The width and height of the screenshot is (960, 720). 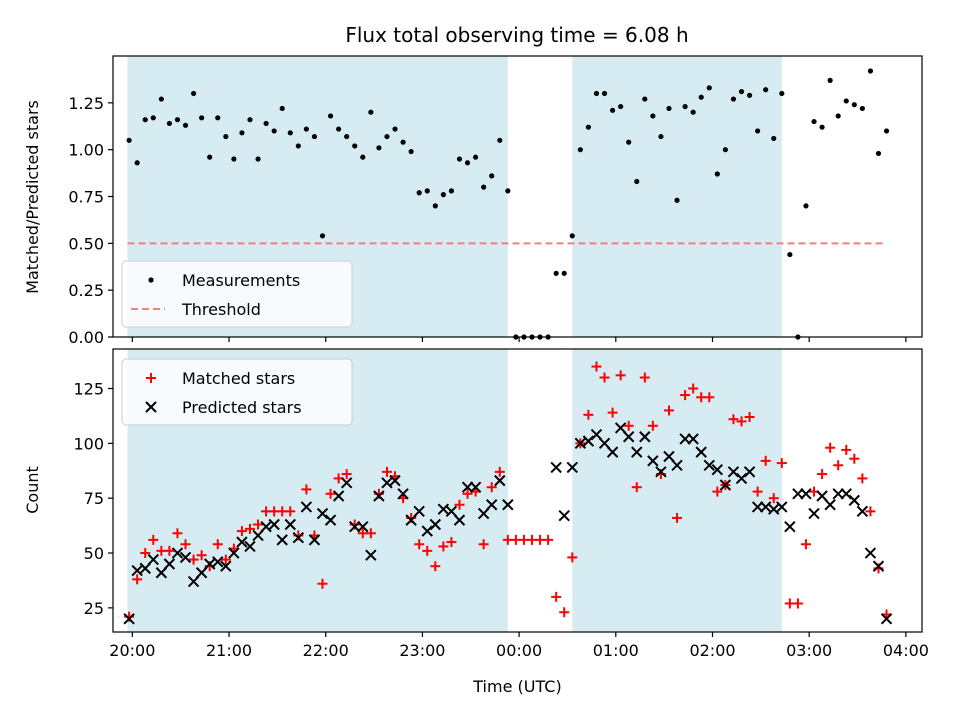 What do you see at coordinates (422, 650) in the screenshot?
I see `x-tick-label: 23:00` at bounding box center [422, 650].